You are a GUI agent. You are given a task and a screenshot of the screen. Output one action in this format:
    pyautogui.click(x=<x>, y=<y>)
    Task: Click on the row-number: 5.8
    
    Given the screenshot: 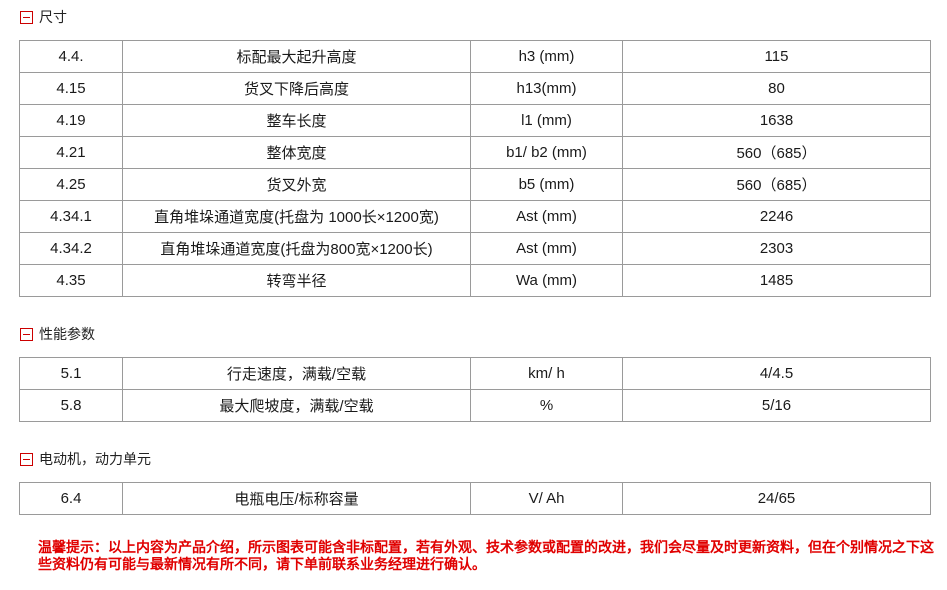 What is the action you would take?
    pyautogui.click(x=71, y=405)
    